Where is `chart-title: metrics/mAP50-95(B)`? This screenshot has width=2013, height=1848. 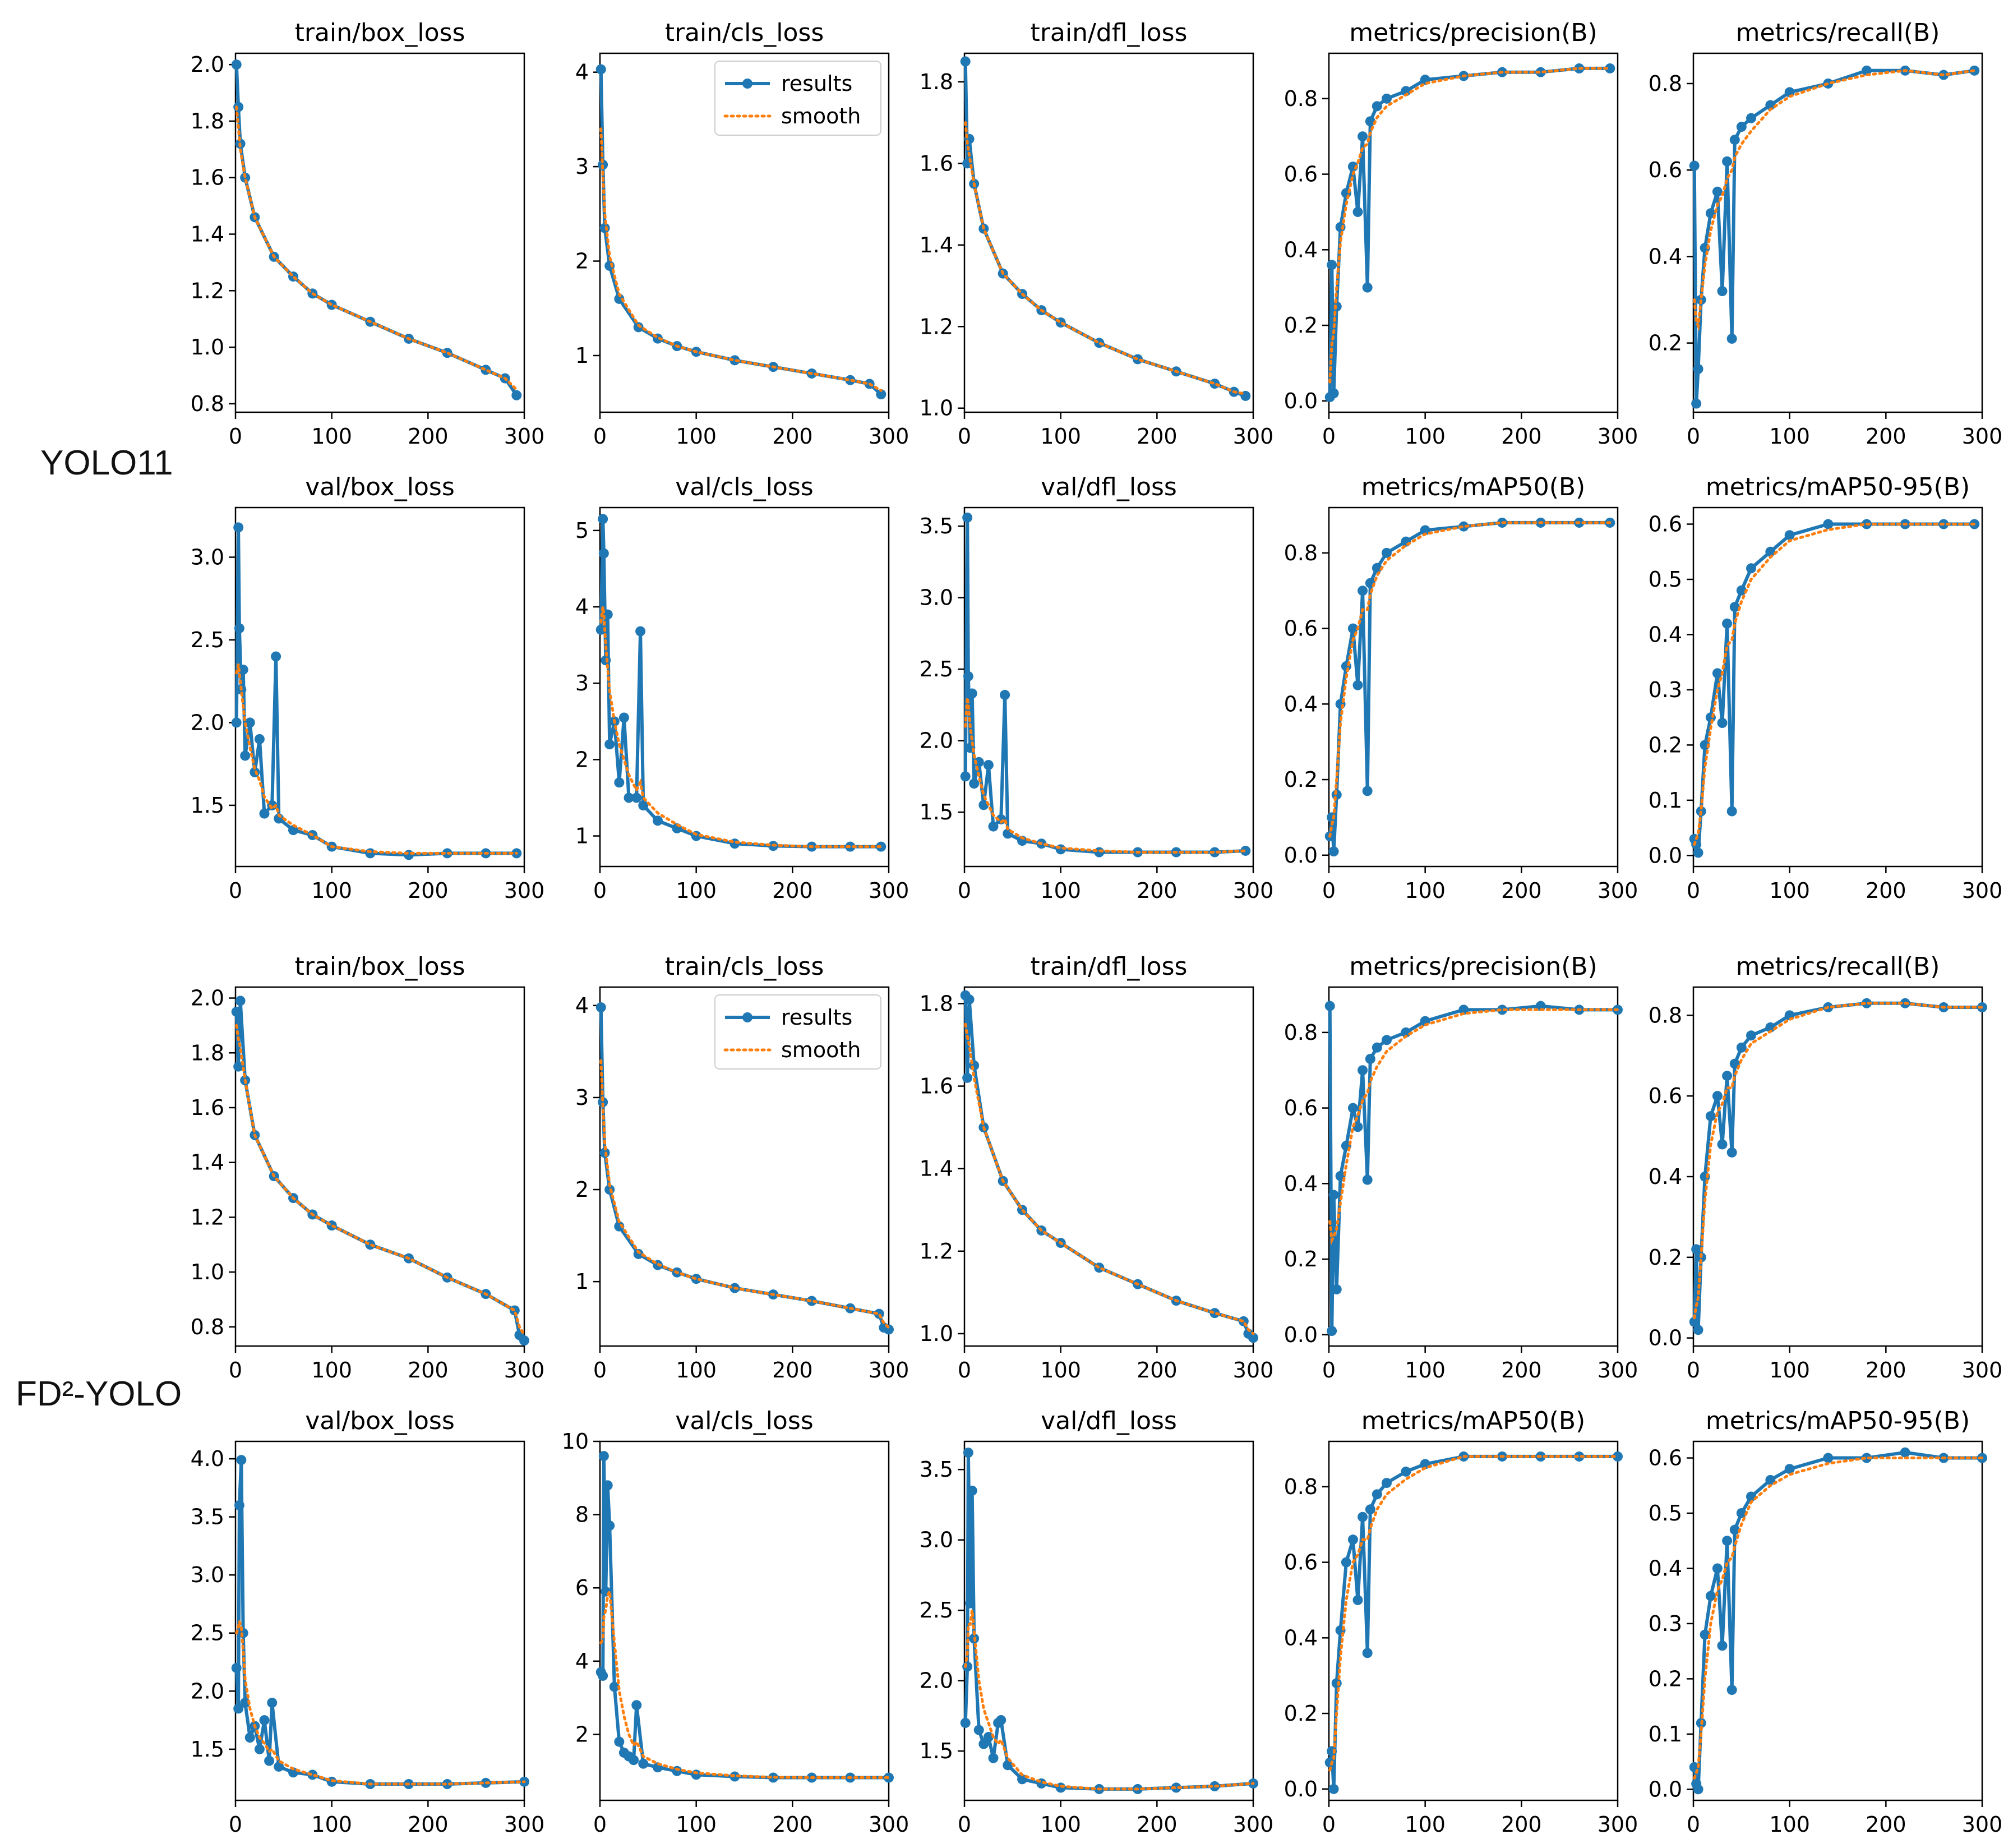
chart-title: metrics/mAP50-95(B) is located at coordinates (1838, 1421).